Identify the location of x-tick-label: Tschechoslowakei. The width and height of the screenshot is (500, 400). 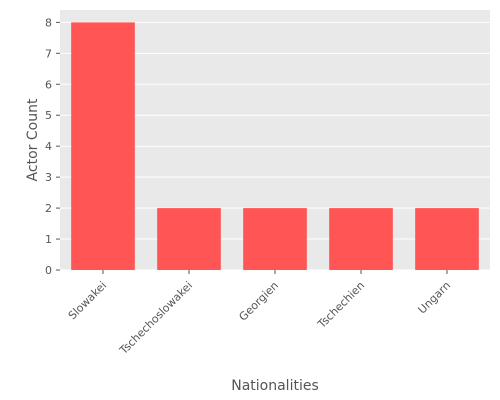
(155, 318).